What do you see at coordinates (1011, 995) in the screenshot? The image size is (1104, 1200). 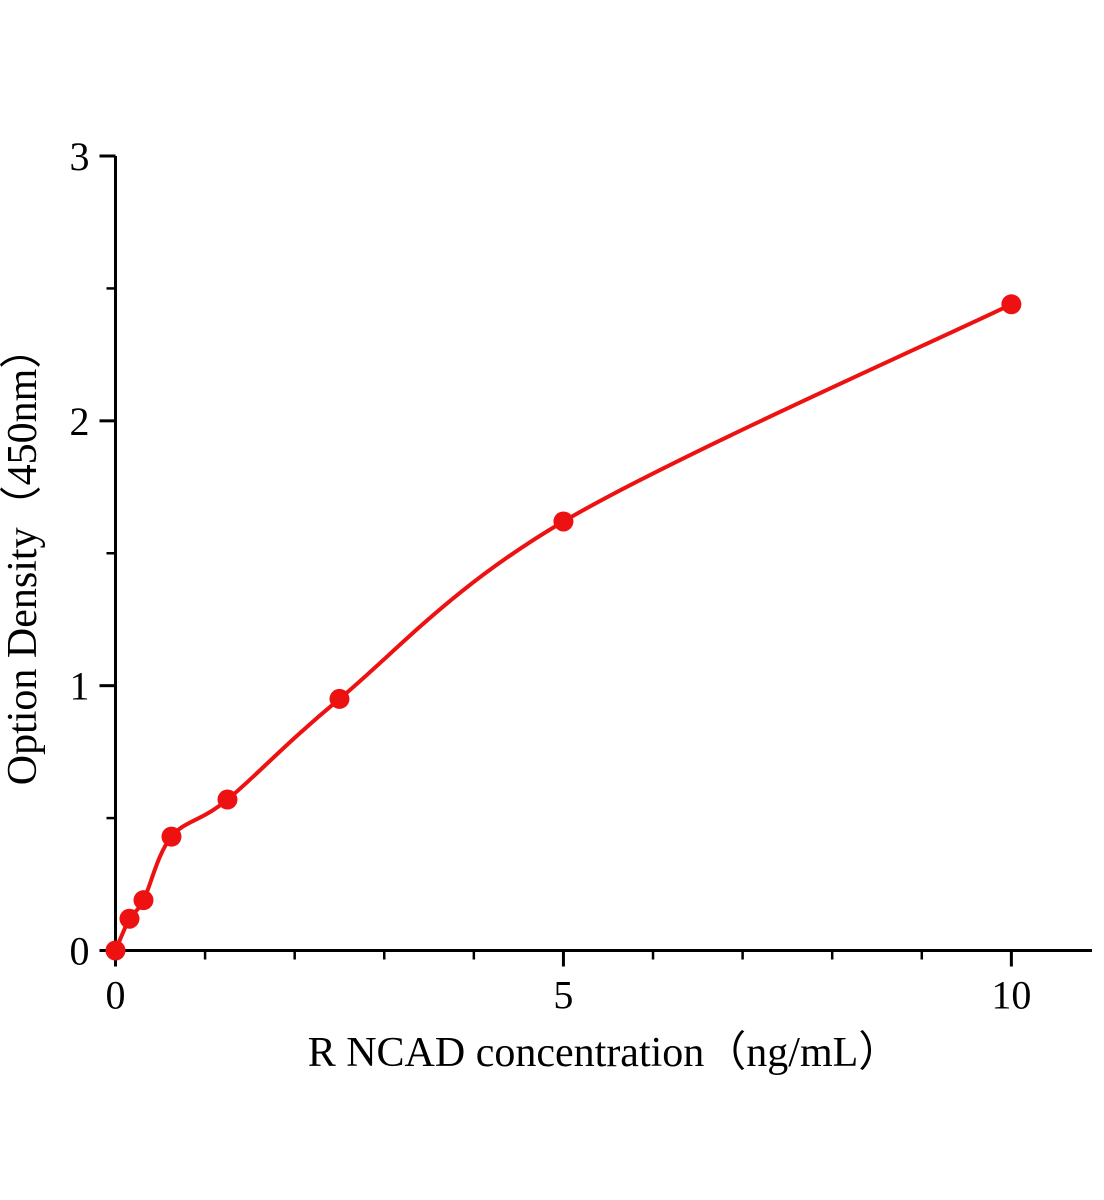 I see `x-tick-label: 10` at bounding box center [1011, 995].